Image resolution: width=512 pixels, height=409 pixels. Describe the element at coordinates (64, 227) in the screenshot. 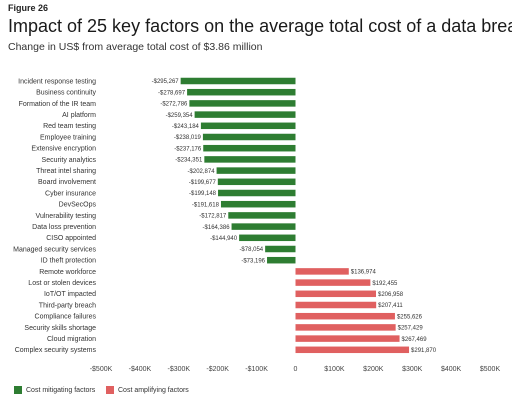

I see `category-label: Data loss prevention` at that location.